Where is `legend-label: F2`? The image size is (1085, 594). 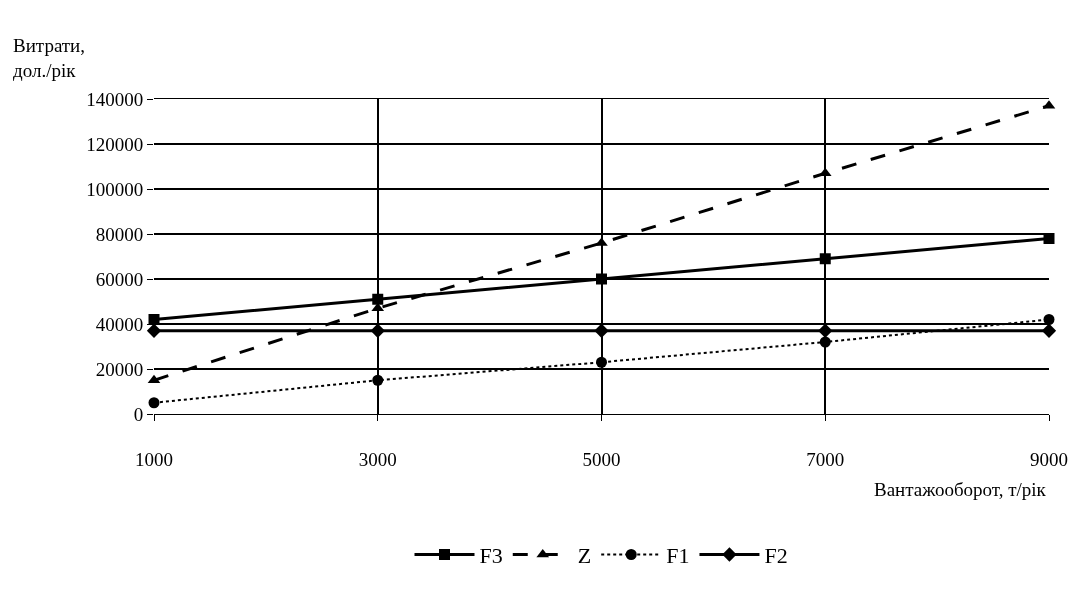 legend-label: F2 is located at coordinates (776, 556).